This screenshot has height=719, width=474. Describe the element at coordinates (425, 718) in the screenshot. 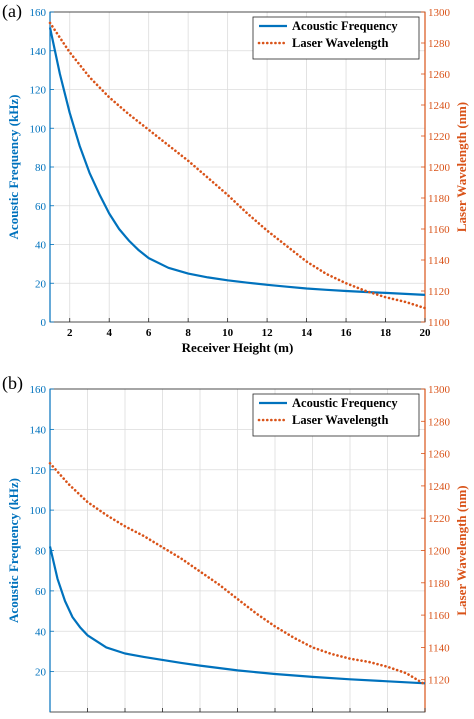

I see `x-tick-label: 1000` at that location.